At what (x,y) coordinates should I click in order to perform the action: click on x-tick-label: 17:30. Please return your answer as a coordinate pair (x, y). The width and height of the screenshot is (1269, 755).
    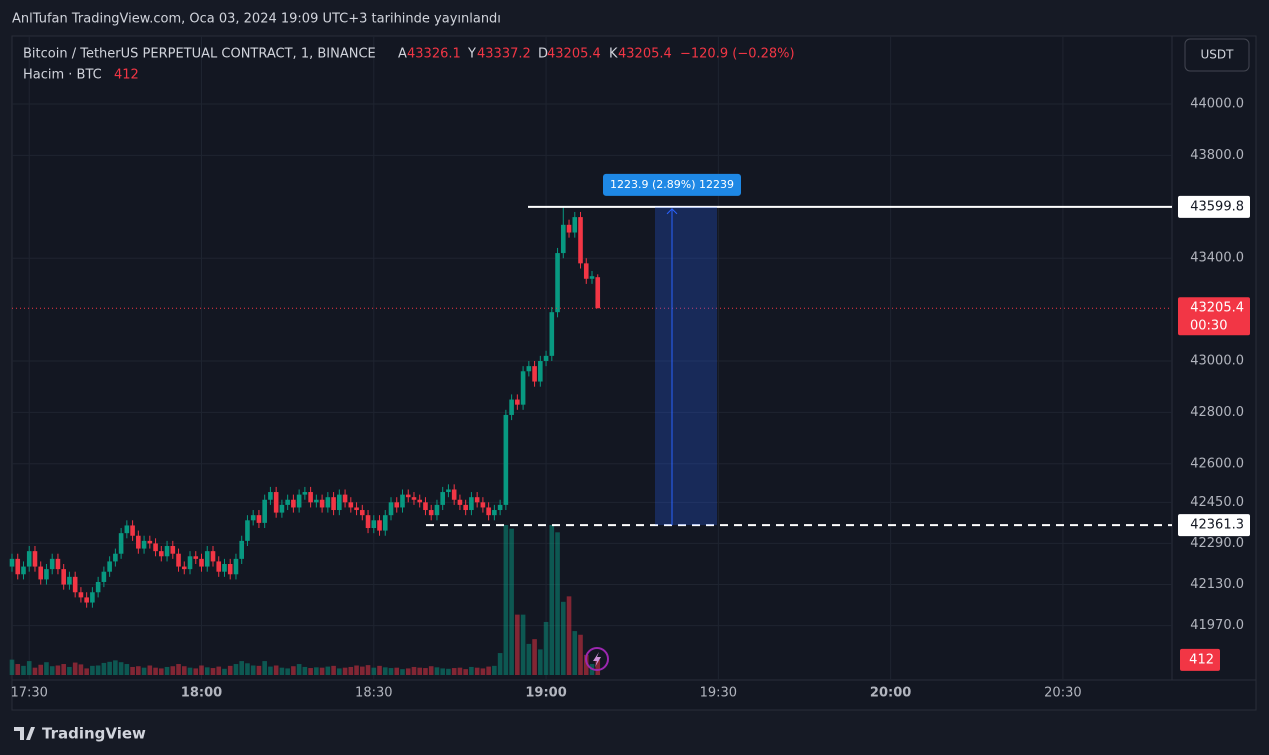
    Looking at the image, I should click on (28, 693).